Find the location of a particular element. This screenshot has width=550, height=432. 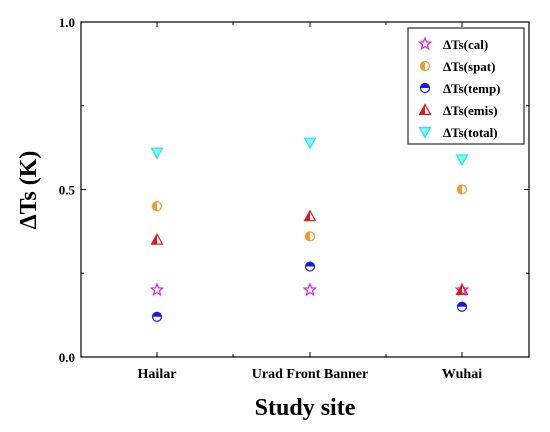

x-tick-label: Hailar is located at coordinates (157, 374).